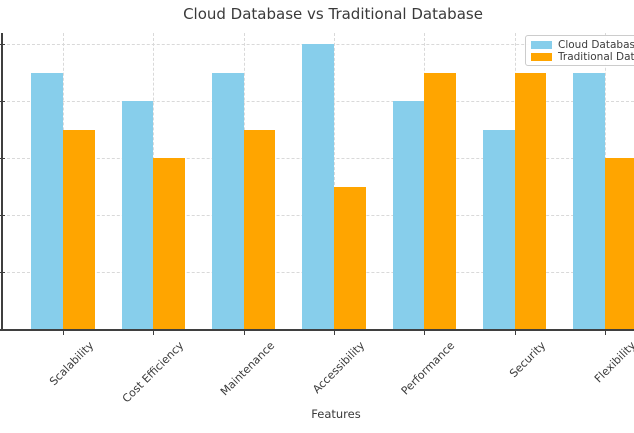  What do you see at coordinates (317, 330) in the screenshot?
I see `x-axis-line` at bounding box center [317, 330].